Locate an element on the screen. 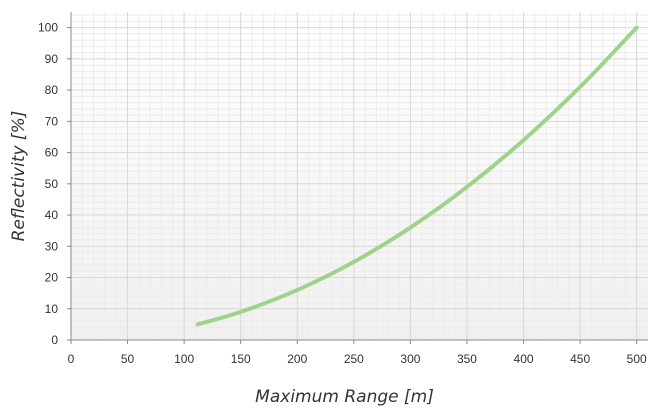 This screenshot has height=410, width=650. x-axis-ticks: 0 50 100 150 200 250 300 350 400 450 500 is located at coordinates (357, 353).